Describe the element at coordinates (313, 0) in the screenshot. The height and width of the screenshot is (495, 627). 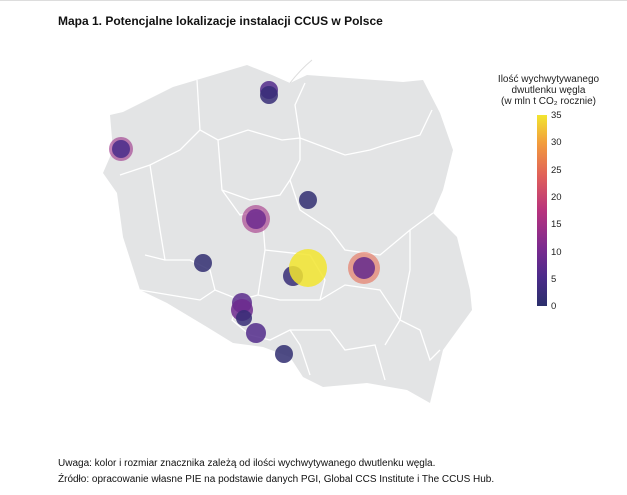
I see `divider` at that location.